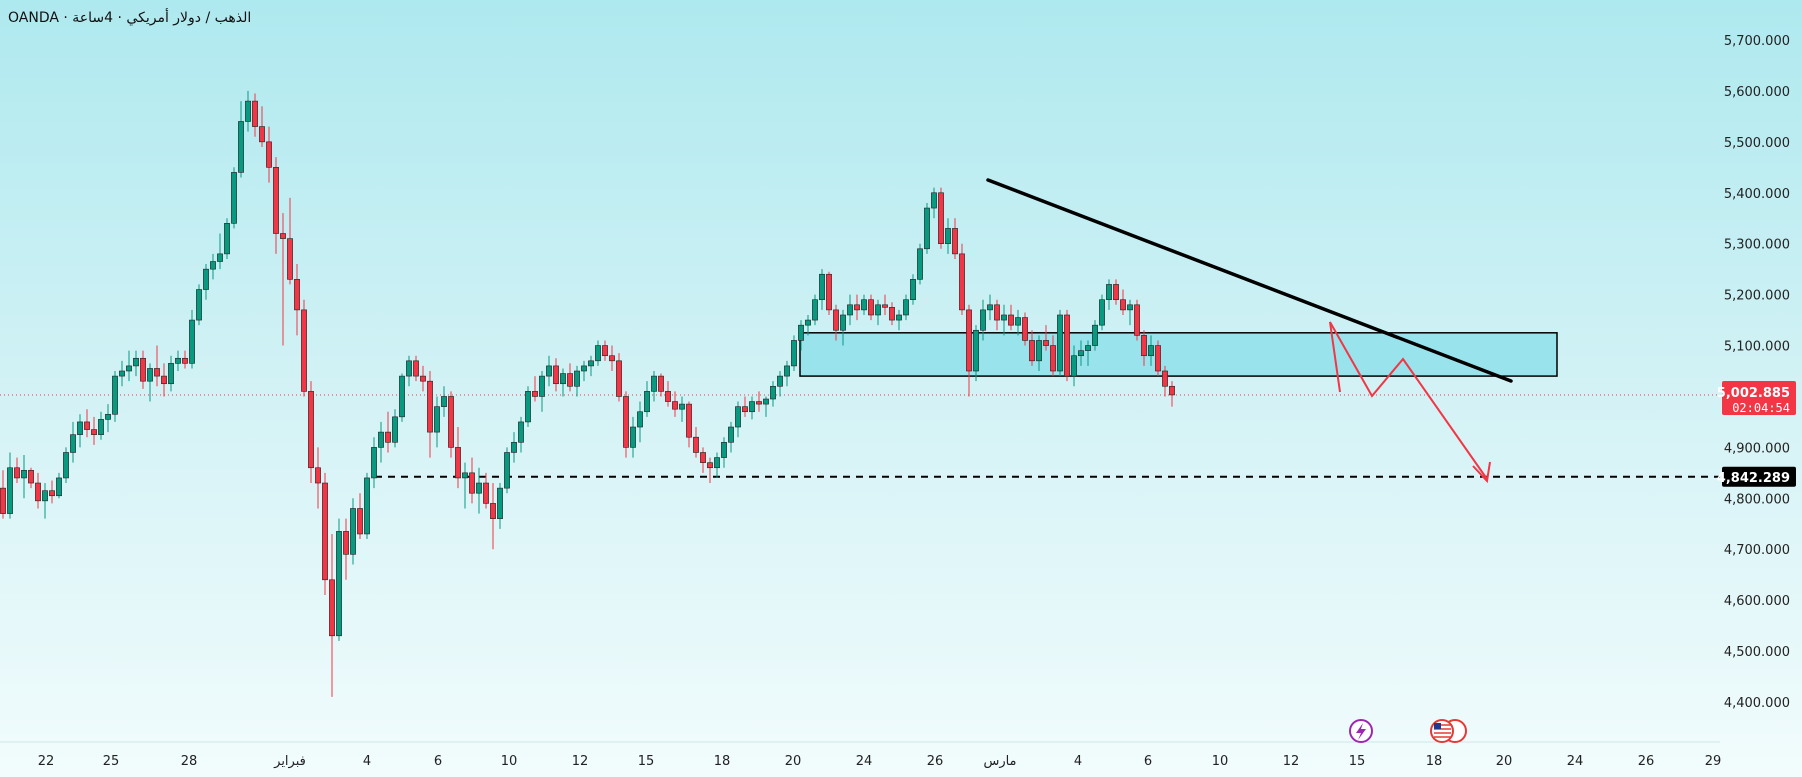 The height and width of the screenshot is (777, 1802). Describe the element at coordinates (1504, 761) in the screenshot. I see `date-tick-label: 20` at that location.